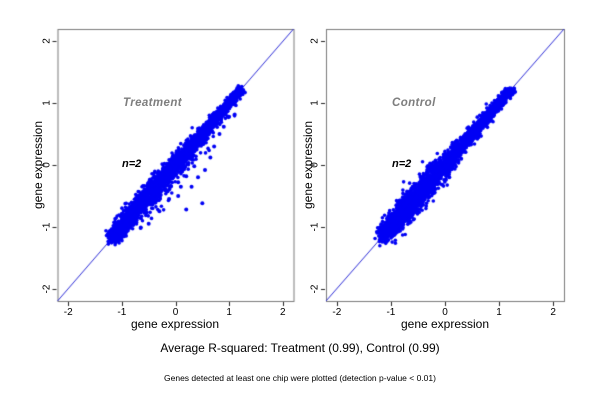 Image resolution: width=600 pixels, height=400 pixels. I want to click on annotation-n-left: n=2, so click(132, 164).